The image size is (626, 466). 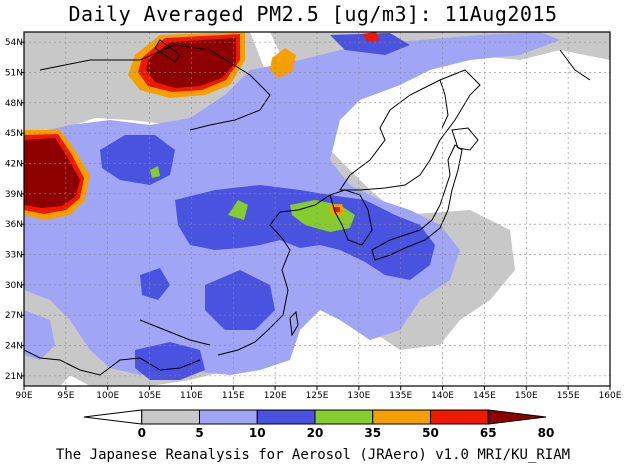 What do you see at coordinates (371, 37) in the screenshot?
I see `plume-north-small-red` at bounding box center [371, 37].